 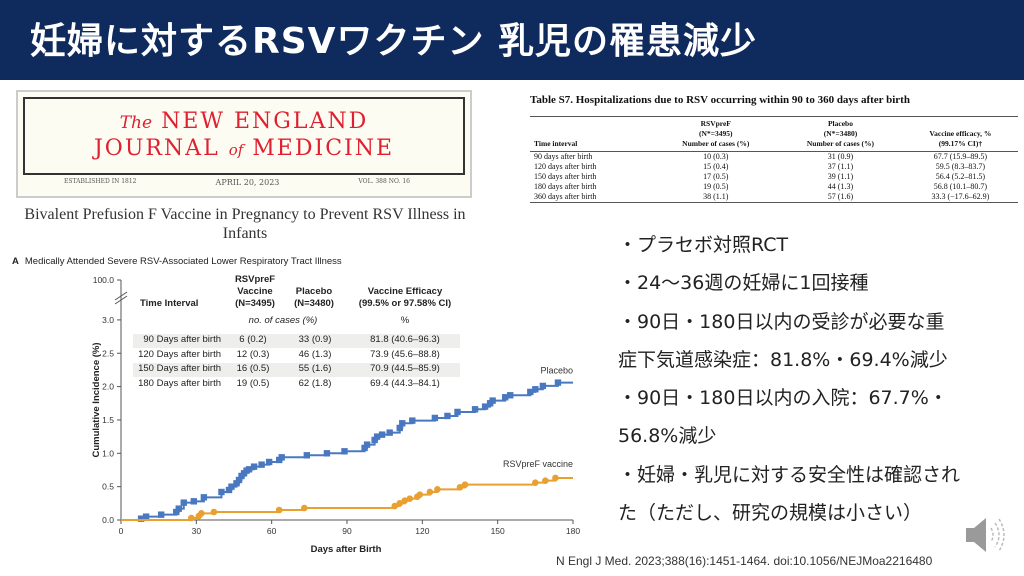 What do you see at coordinates (565, 176) in the screenshot?
I see `table-cell: 150 days after birth` at bounding box center [565, 176].